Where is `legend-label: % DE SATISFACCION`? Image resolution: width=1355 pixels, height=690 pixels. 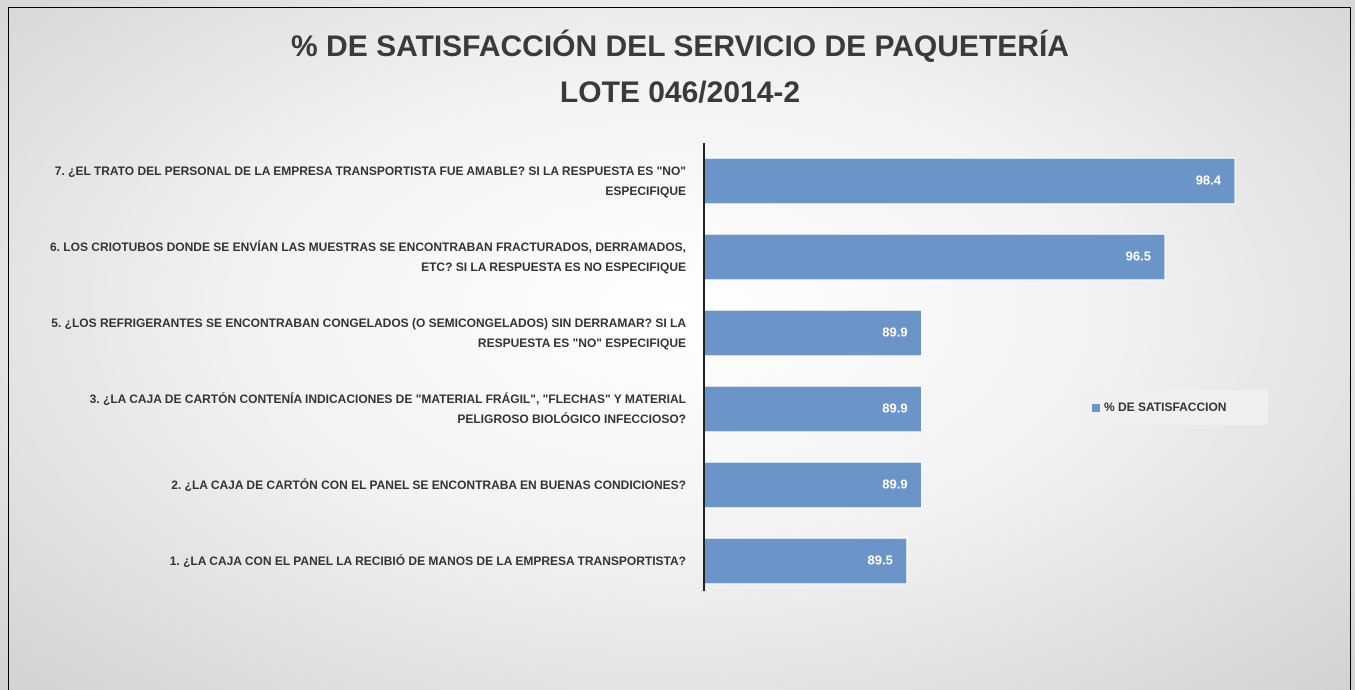 legend-label: % DE SATISFACCION is located at coordinates (1165, 407).